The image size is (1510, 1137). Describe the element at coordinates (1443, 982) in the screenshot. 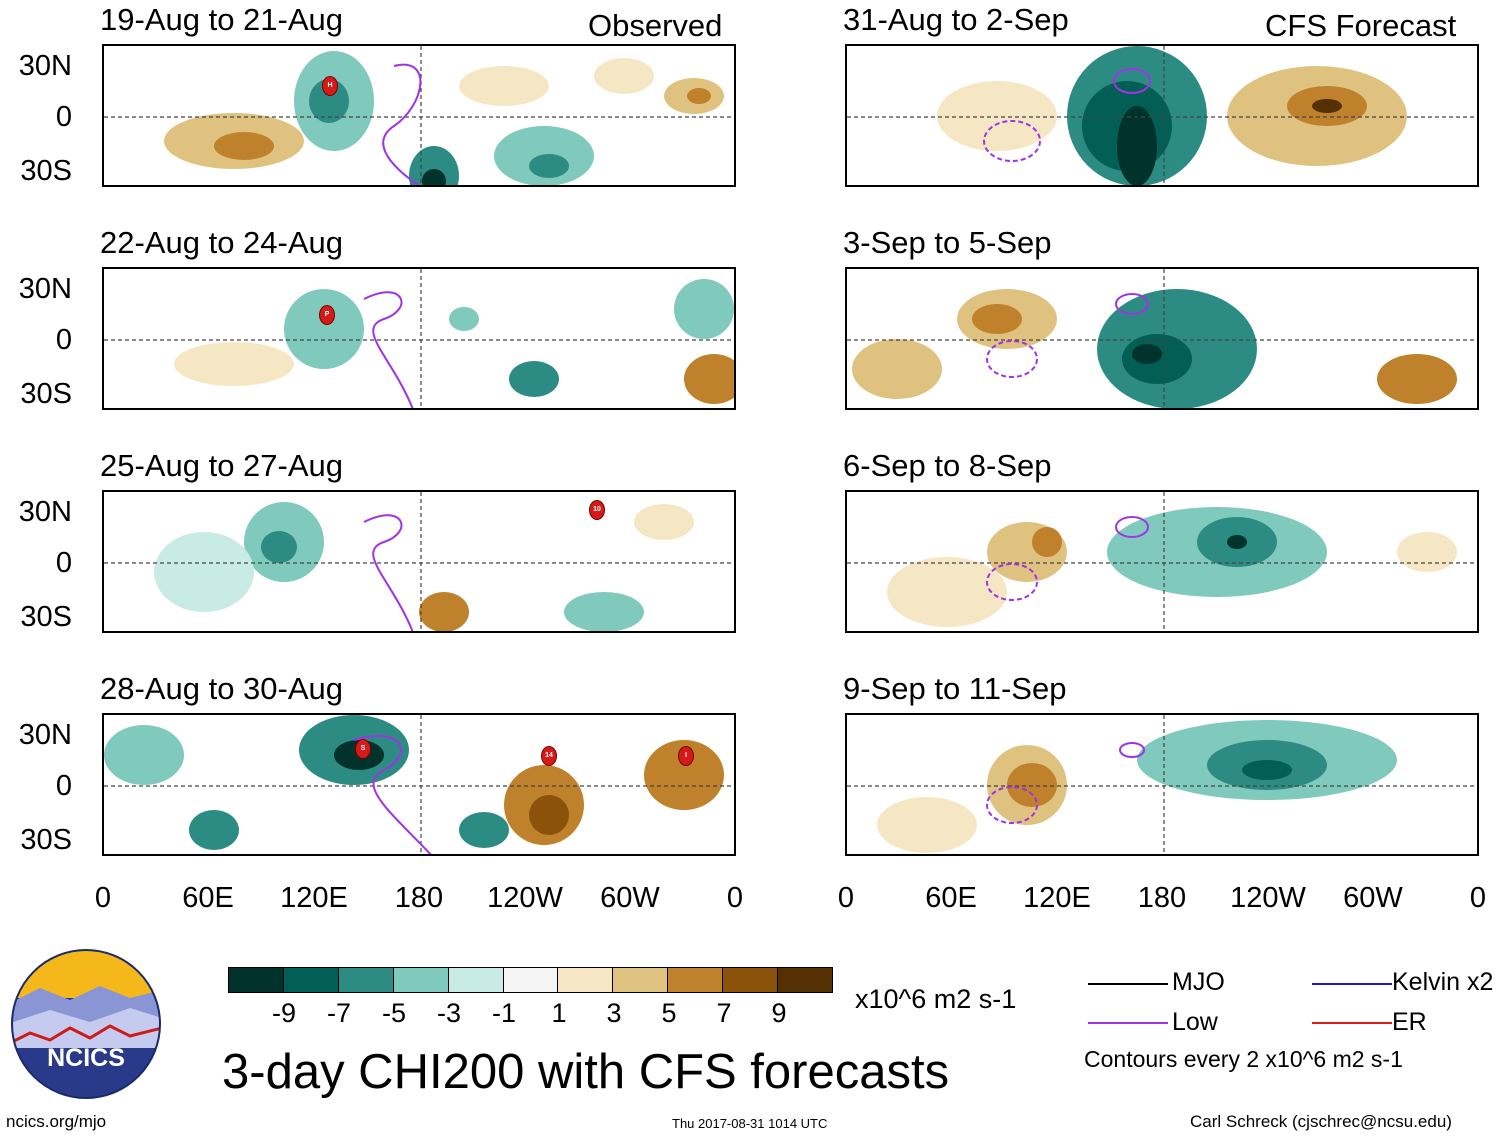

I see `kelvin-legend-label: Kelvin x2` at that location.